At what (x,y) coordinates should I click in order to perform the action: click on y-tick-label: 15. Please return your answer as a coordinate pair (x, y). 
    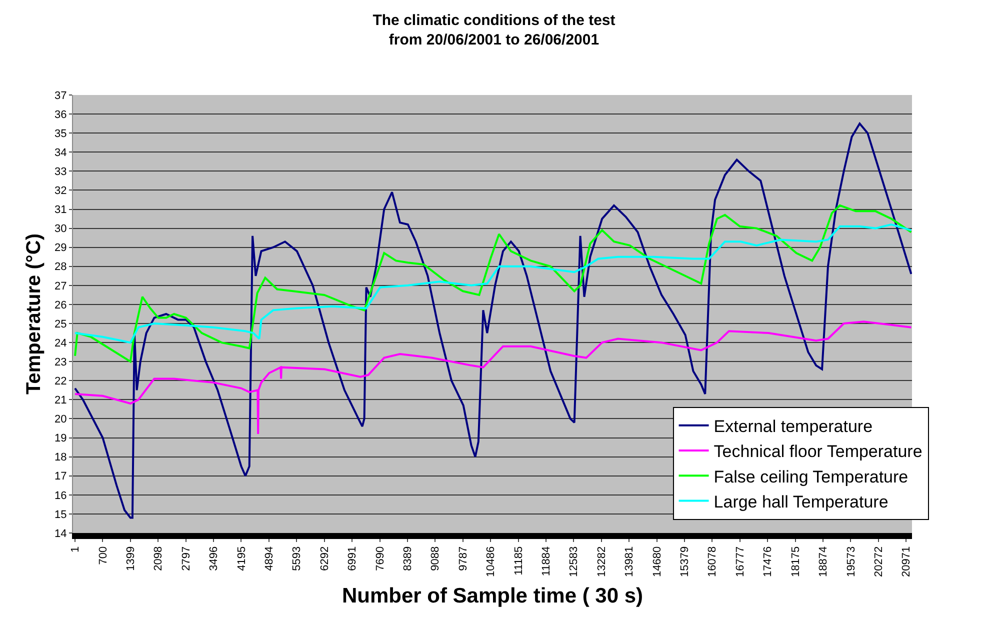
    Looking at the image, I should click on (60, 514).